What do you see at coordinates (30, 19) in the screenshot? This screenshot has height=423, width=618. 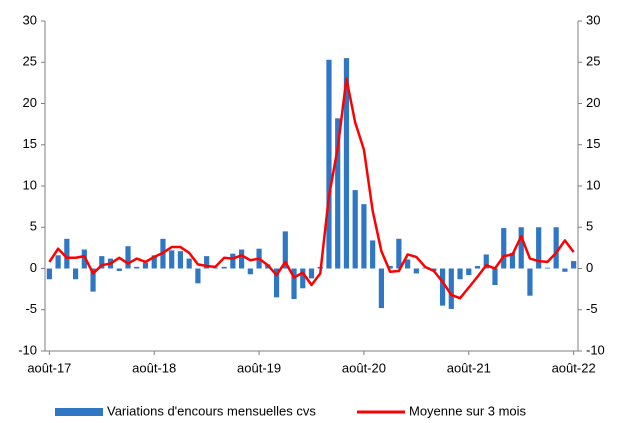 I see `y-tick-label: 30` at bounding box center [30, 19].